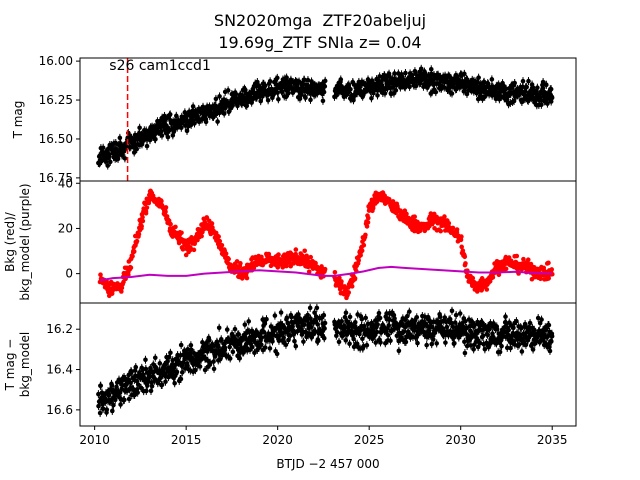 The image size is (640, 480). Describe the element at coordinates (18, 120) in the screenshot. I see `top-y-label: T mag` at that location.